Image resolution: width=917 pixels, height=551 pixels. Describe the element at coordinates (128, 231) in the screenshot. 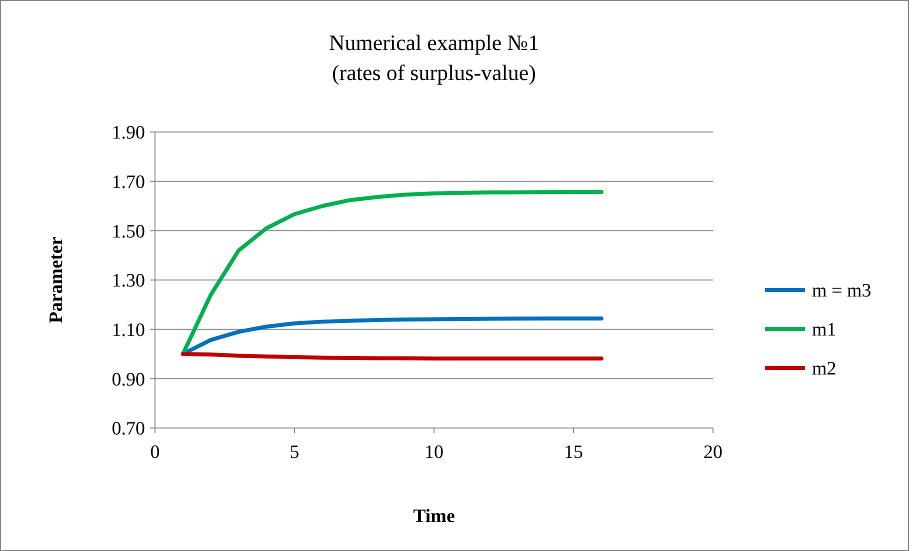

I see `y-tick-label: 1.50` at that location.